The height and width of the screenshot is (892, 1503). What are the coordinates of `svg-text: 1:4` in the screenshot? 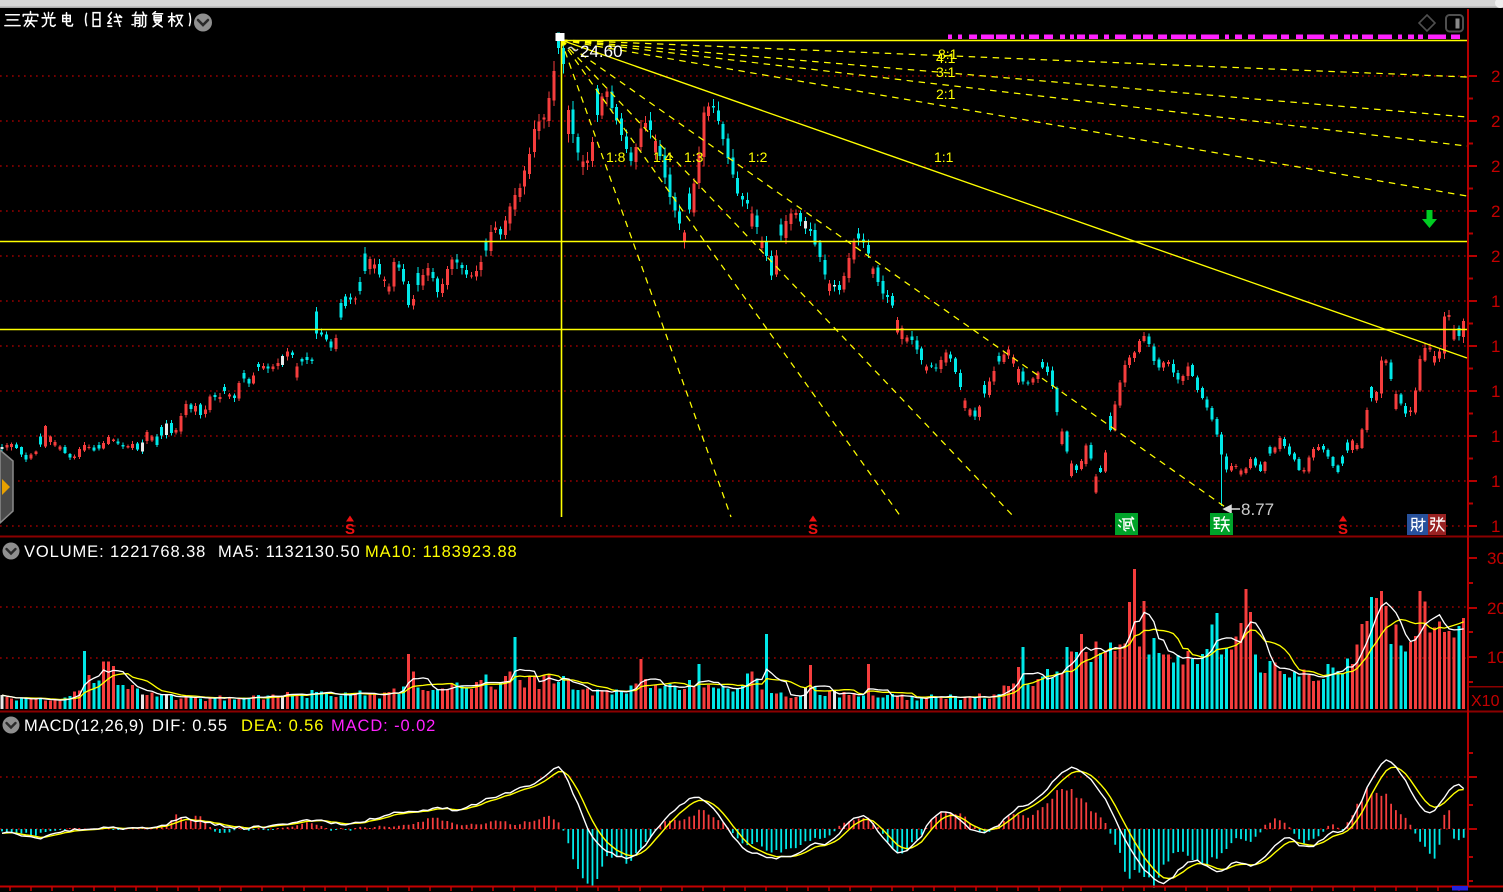 It's located at (663, 157).